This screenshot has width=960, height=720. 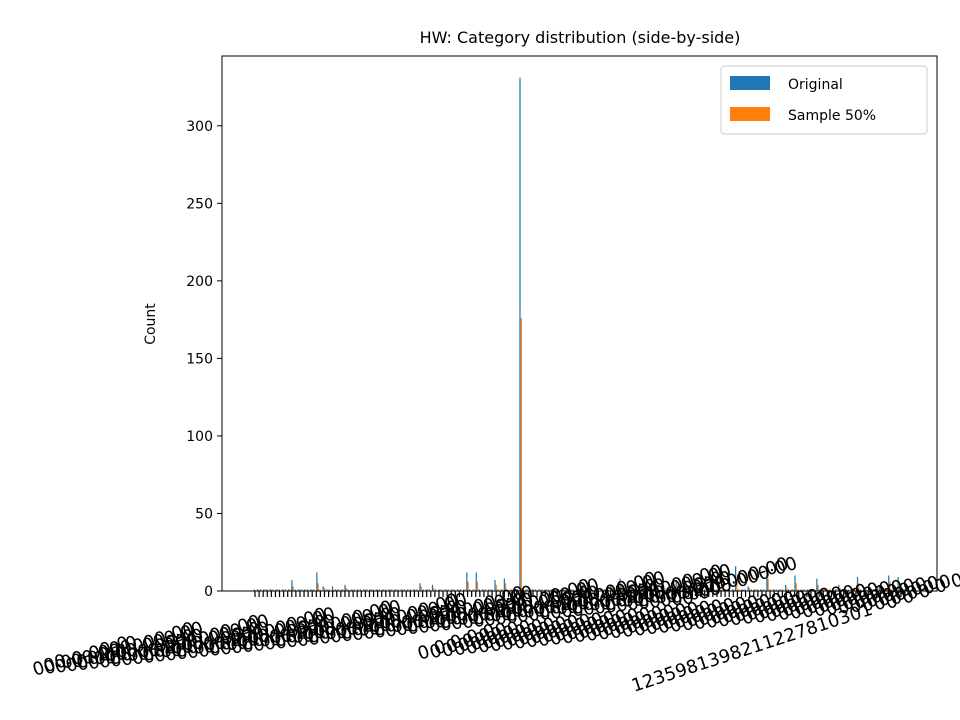 What do you see at coordinates (199, 437) in the screenshot?
I see `y-tick-label: 100` at bounding box center [199, 437].